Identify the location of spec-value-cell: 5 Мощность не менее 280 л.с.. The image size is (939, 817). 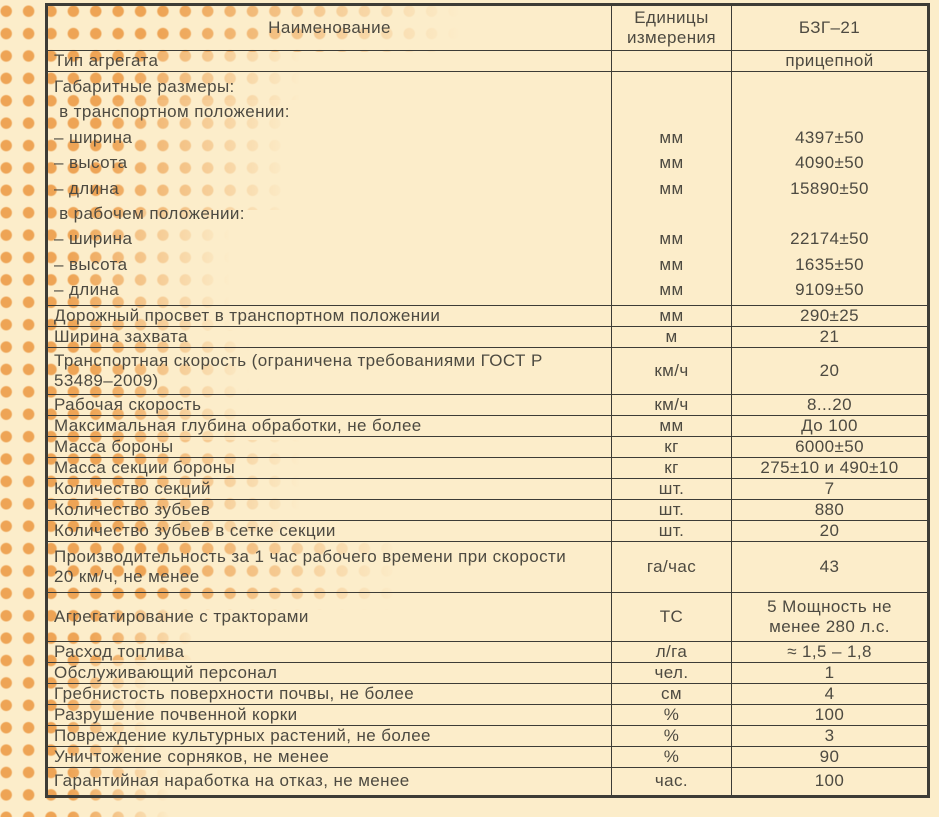
(830, 616).